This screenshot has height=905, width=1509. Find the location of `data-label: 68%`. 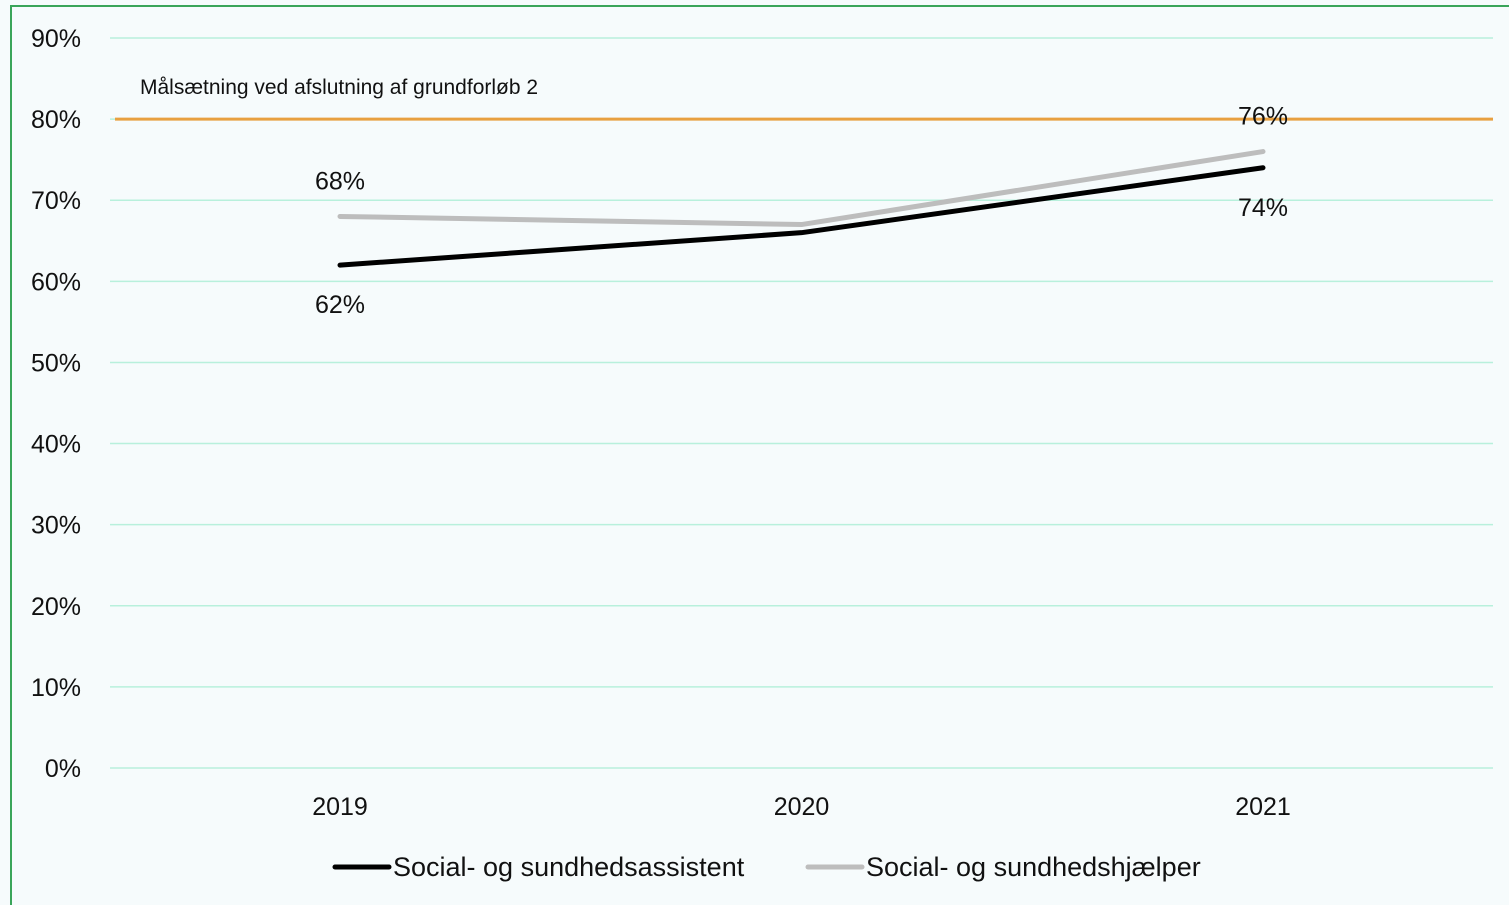

data-label: 68% is located at coordinates (340, 181).